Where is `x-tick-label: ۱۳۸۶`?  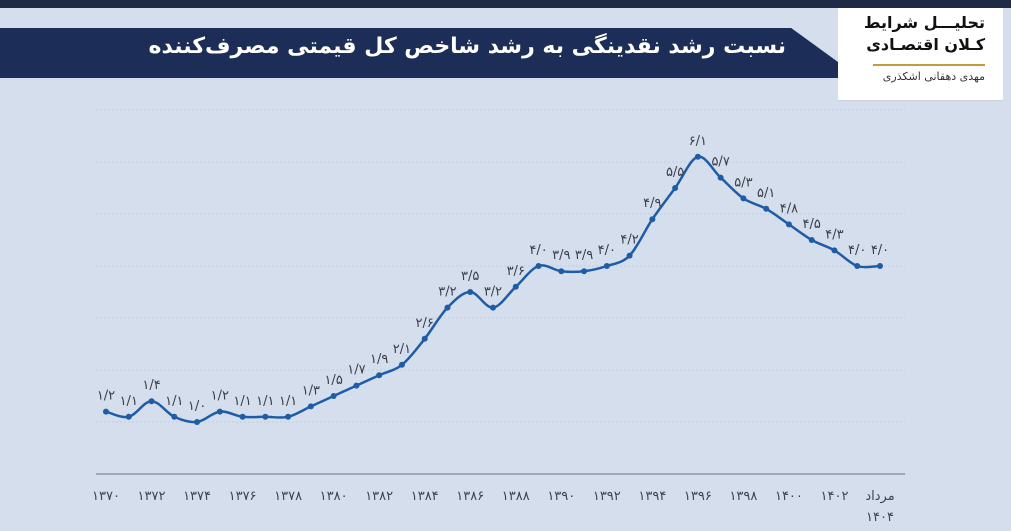 x-tick-label: ۱۳۸۶ is located at coordinates (470, 496).